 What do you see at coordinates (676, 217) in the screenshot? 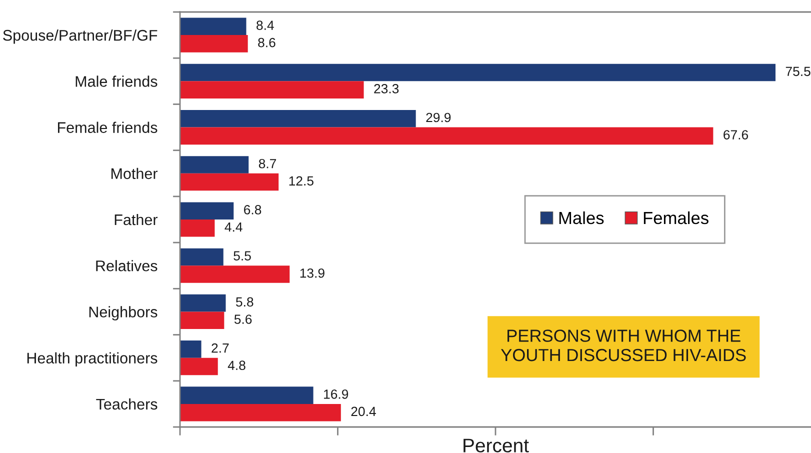
I see `legend-label: Females` at bounding box center [676, 217].